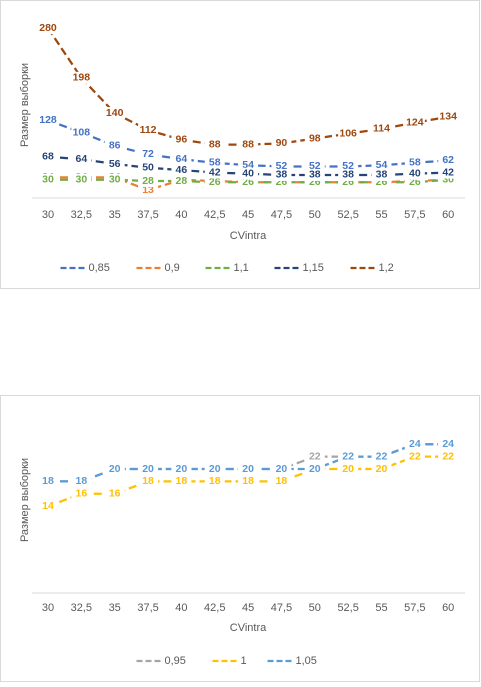 The height and width of the screenshot is (687, 481). I want to click on x-axis-title: CVintra, so click(248, 236).